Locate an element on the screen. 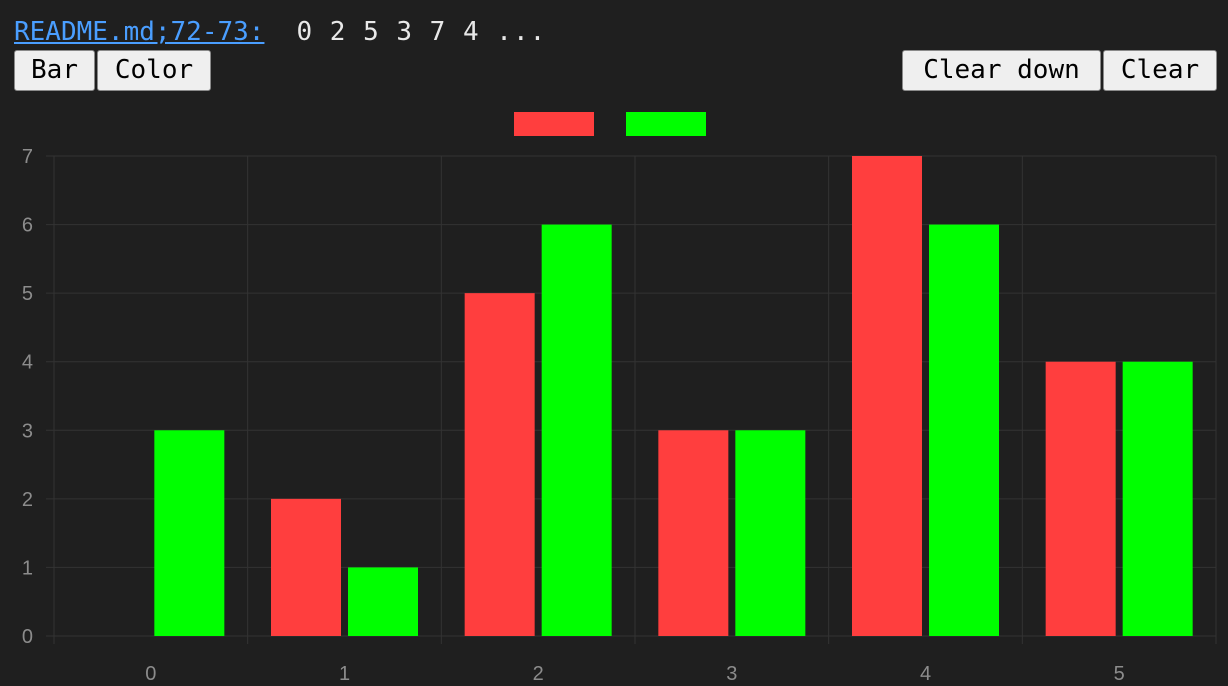 The image size is (1228, 686). x-tick-label: 1 is located at coordinates (344, 674).